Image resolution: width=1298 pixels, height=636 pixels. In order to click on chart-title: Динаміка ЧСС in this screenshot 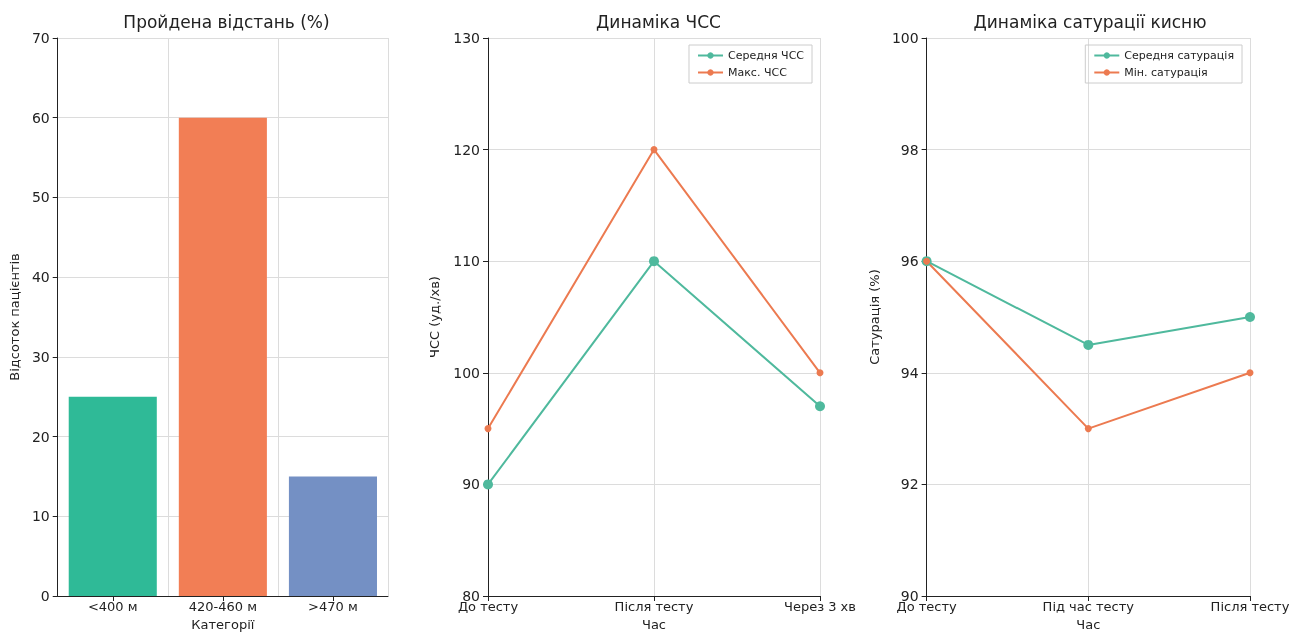, I will do `click(658, 21)`.